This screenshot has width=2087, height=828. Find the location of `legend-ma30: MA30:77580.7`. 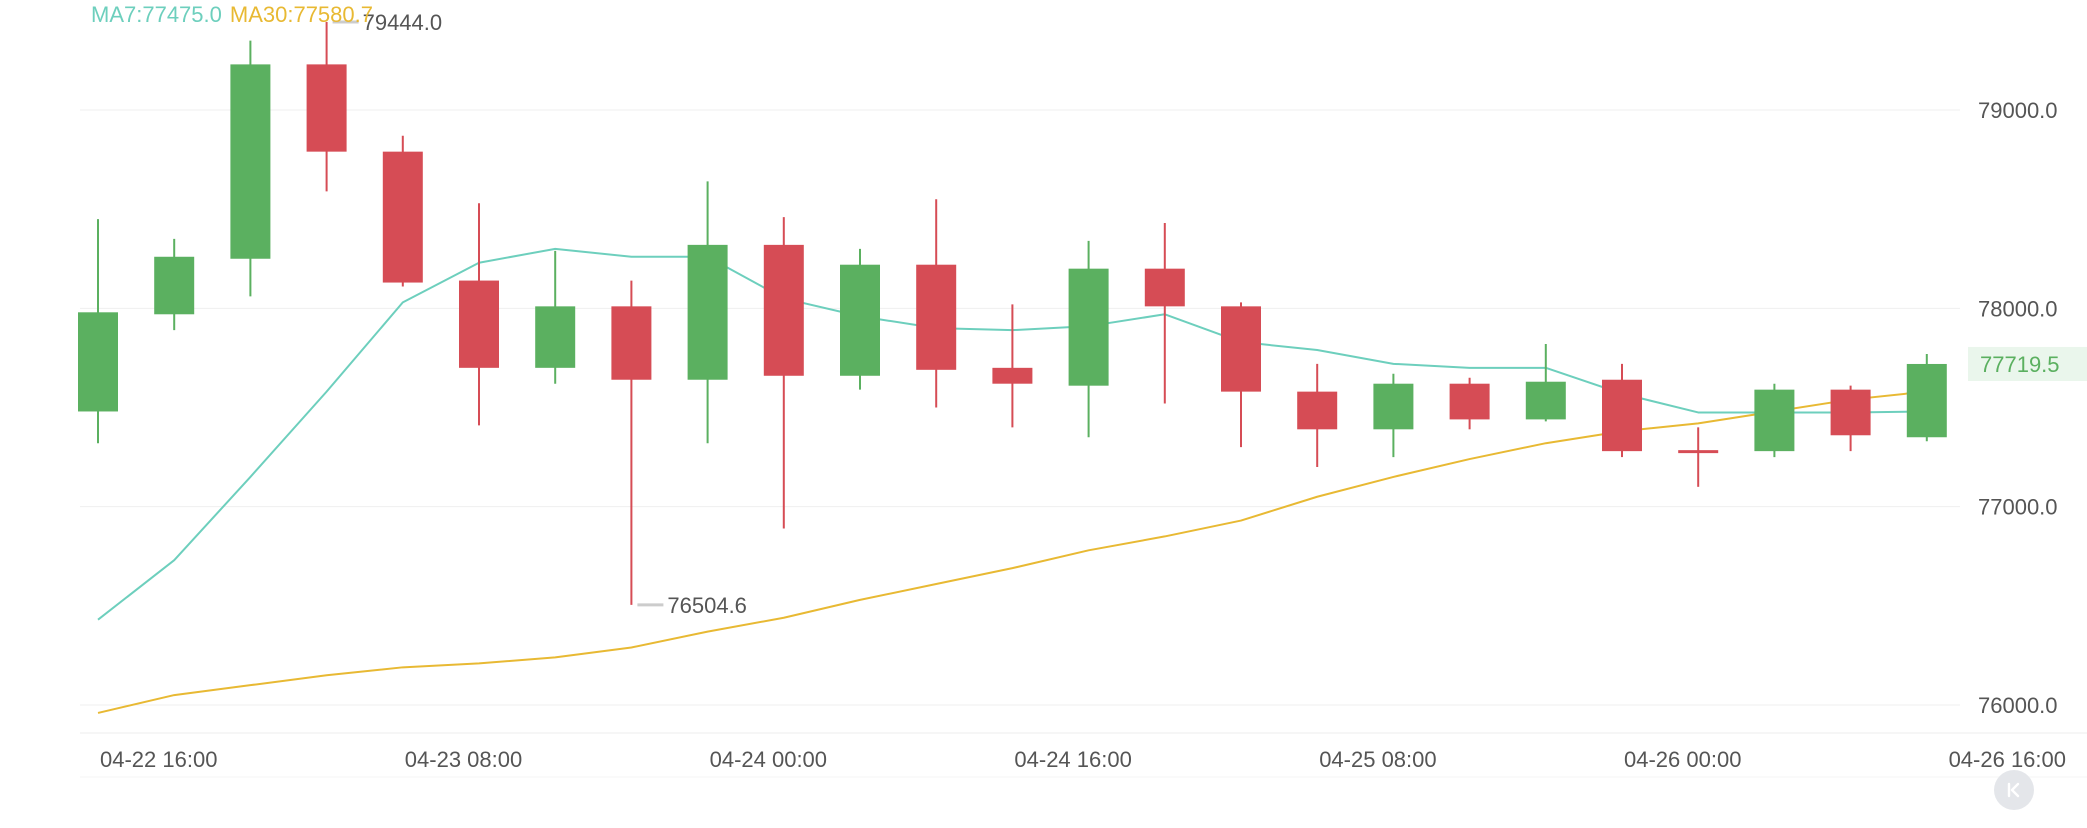

legend-ma30: MA30:77580.7 is located at coordinates (301, 14).